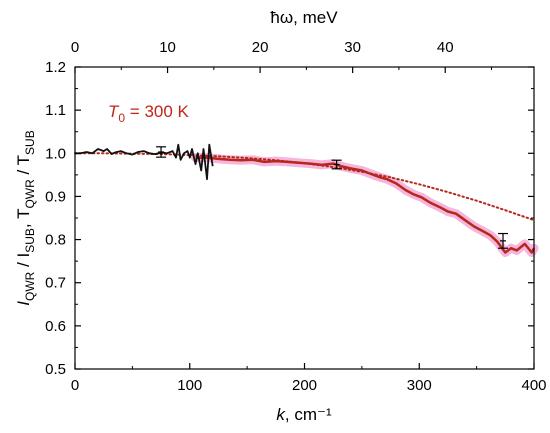 This screenshot has height=433, width=550. Describe the element at coordinates (445, 47) in the screenshot. I see `top-tick-label: 40` at that location.